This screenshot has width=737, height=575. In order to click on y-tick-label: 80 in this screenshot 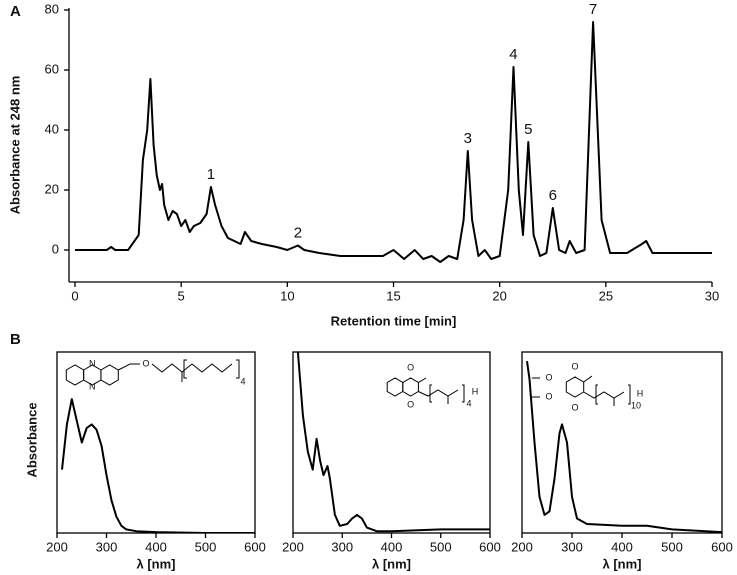, I will do `click(52, 8)`.